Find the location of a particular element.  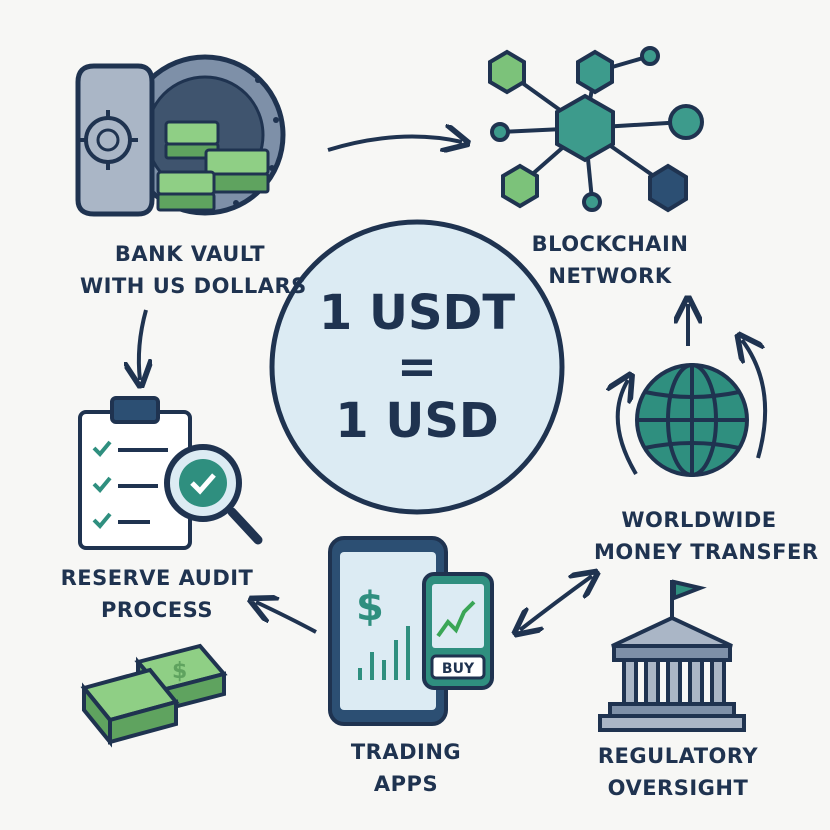

label-transfer-line2: MONEY TRANSFER is located at coordinates (706, 552).